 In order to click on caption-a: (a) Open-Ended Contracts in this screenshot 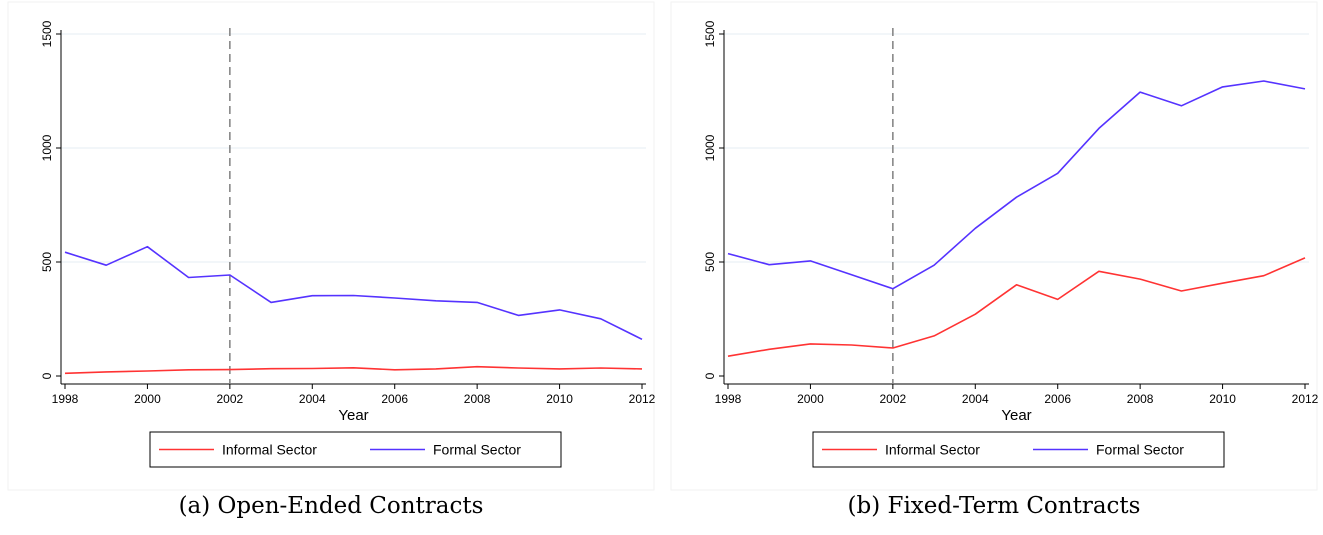, I will do `click(331, 506)`.